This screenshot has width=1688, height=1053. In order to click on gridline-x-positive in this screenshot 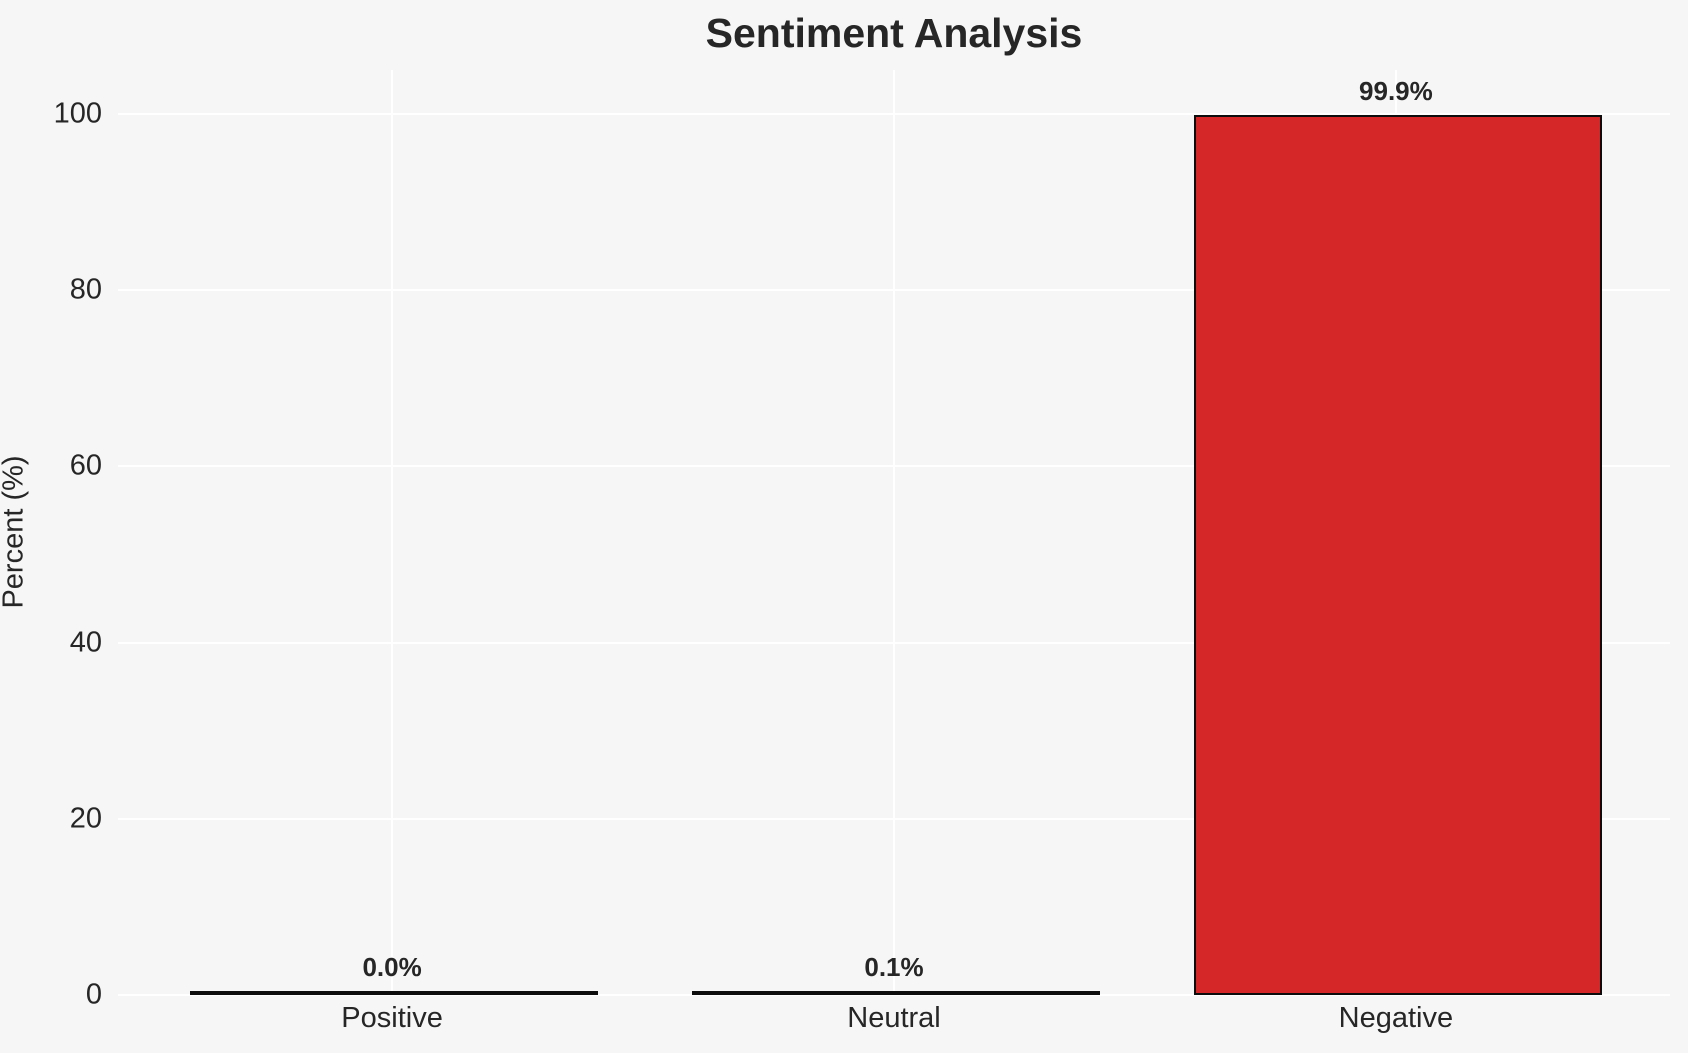, I will do `click(392, 532)`.